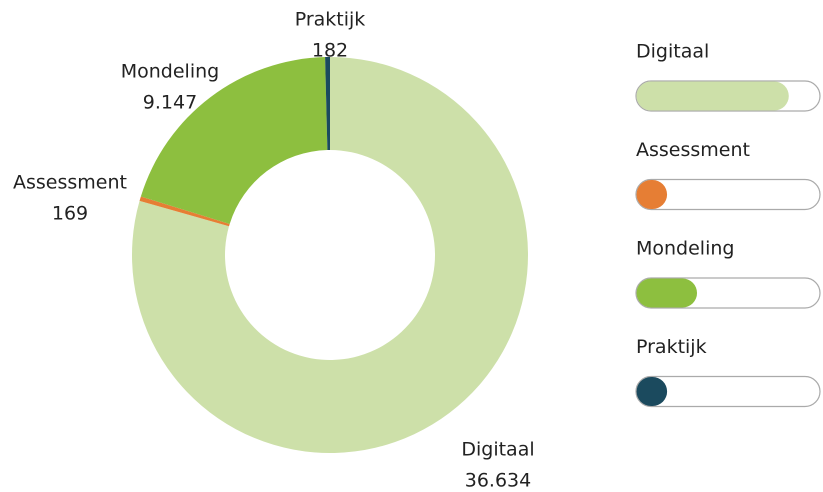  What do you see at coordinates (70, 183) in the screenshot?
I see `slice-label: Assessment` at bounding box center [70, 183].